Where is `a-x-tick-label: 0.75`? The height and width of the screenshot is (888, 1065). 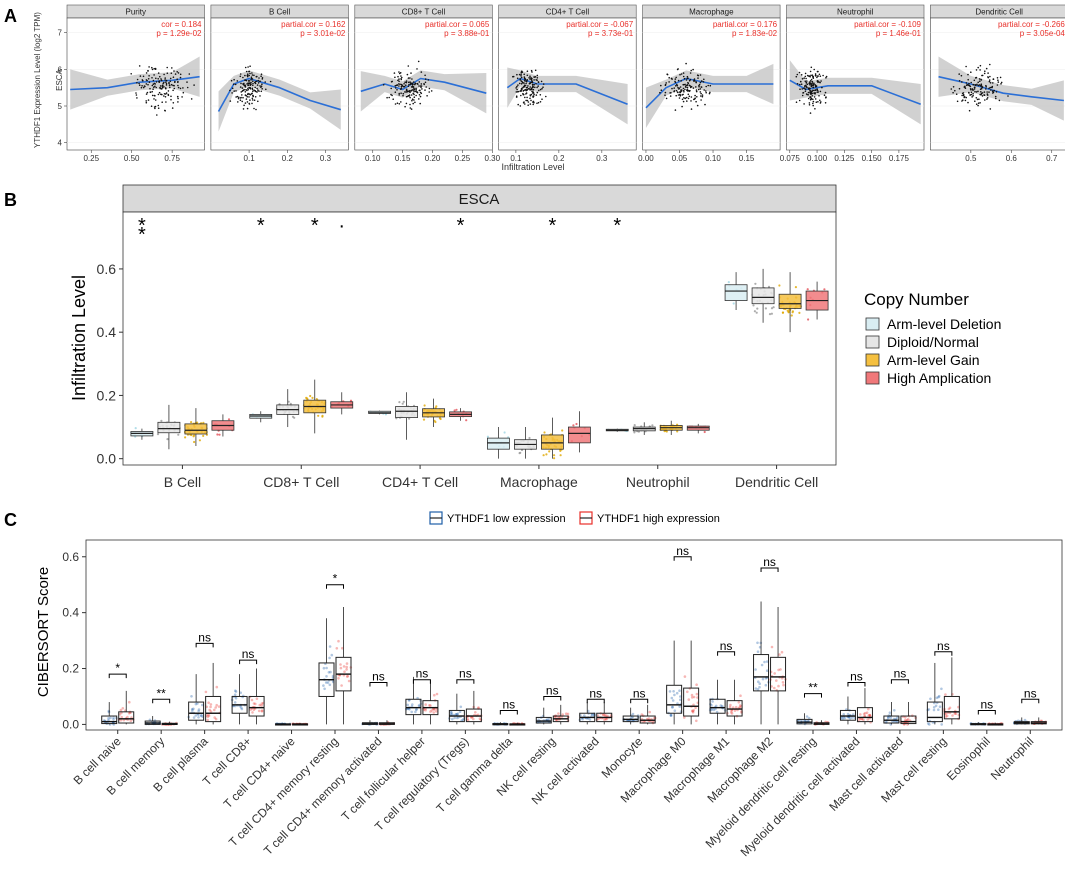 a-x-tick-label: 0.75 is located at coordinates (172, 158).